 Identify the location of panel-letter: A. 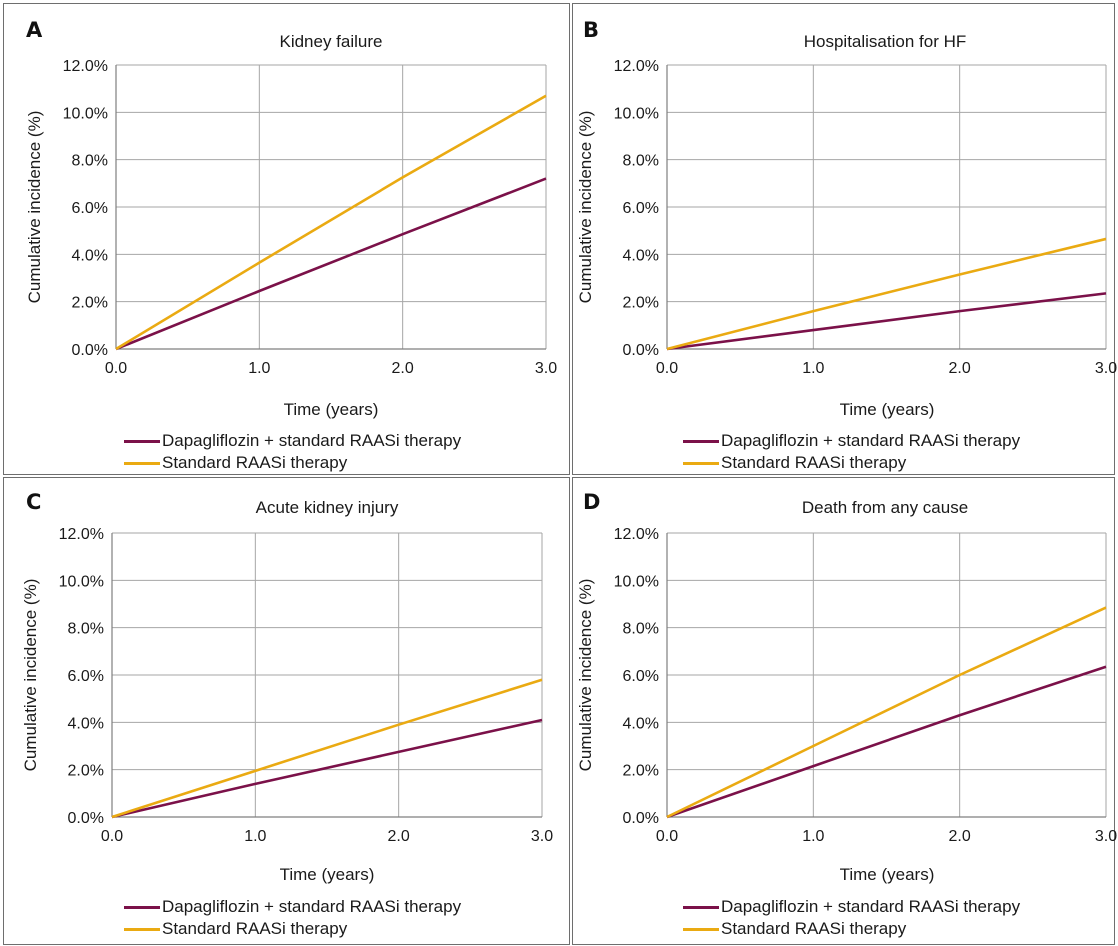
(34, 30).